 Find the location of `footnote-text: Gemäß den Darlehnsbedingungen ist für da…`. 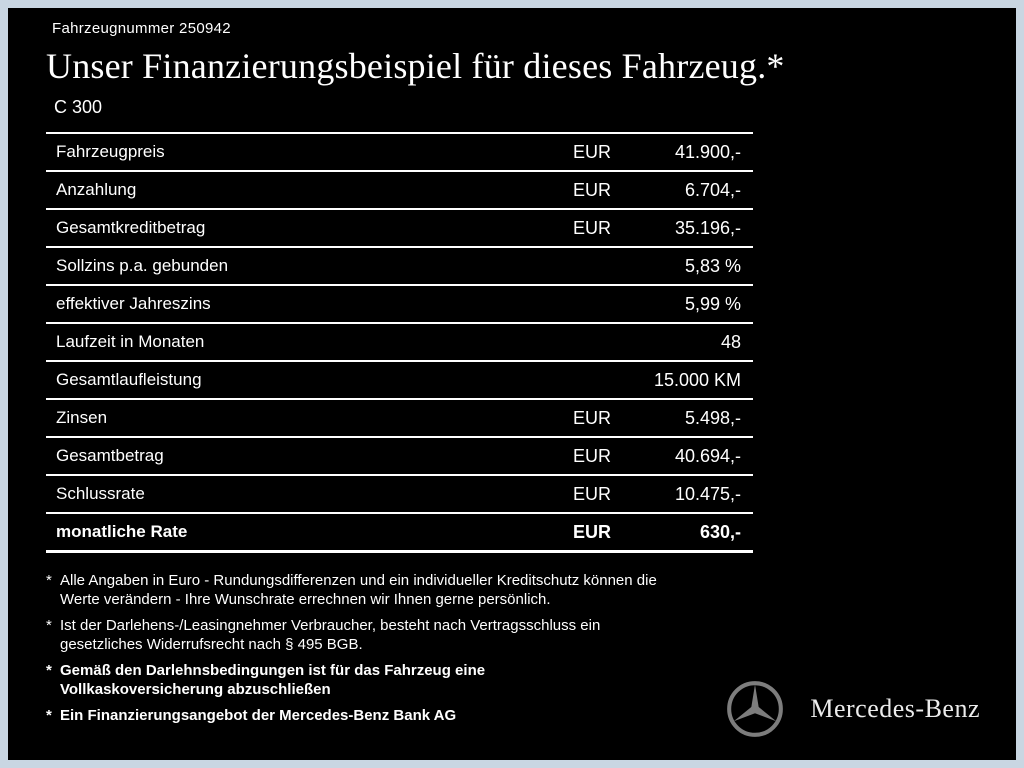

footnote-text: Gemäß den Darlehnsbedingungen ist für da… is located at coordinates (273, 680).